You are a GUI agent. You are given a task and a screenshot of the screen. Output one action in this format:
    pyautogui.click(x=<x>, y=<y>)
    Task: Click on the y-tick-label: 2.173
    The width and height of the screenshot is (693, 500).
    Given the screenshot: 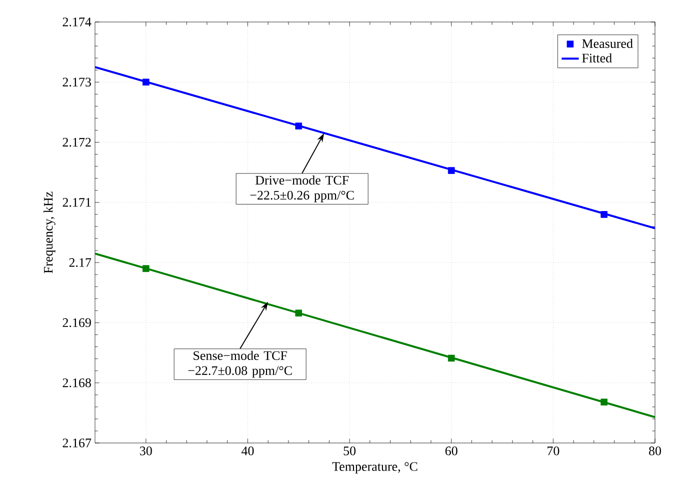 What is the action you would take?
    pyautogui.click(x=76, y=82)
    